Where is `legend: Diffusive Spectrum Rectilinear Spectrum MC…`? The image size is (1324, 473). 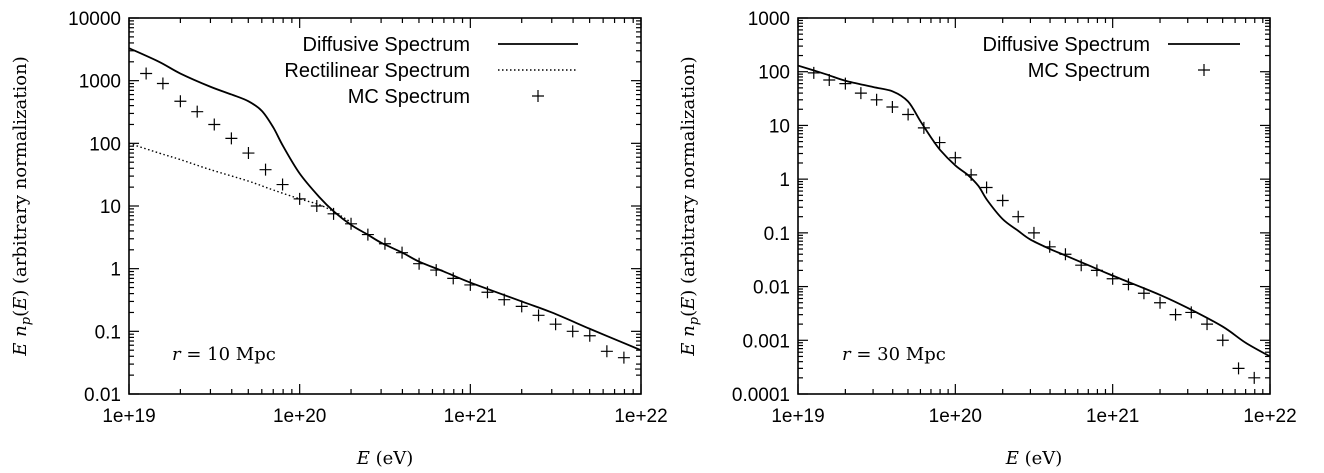
legend: Diffusive Spectrum Rectilinear Spectrum MC… is located at coordinates (431, 71).